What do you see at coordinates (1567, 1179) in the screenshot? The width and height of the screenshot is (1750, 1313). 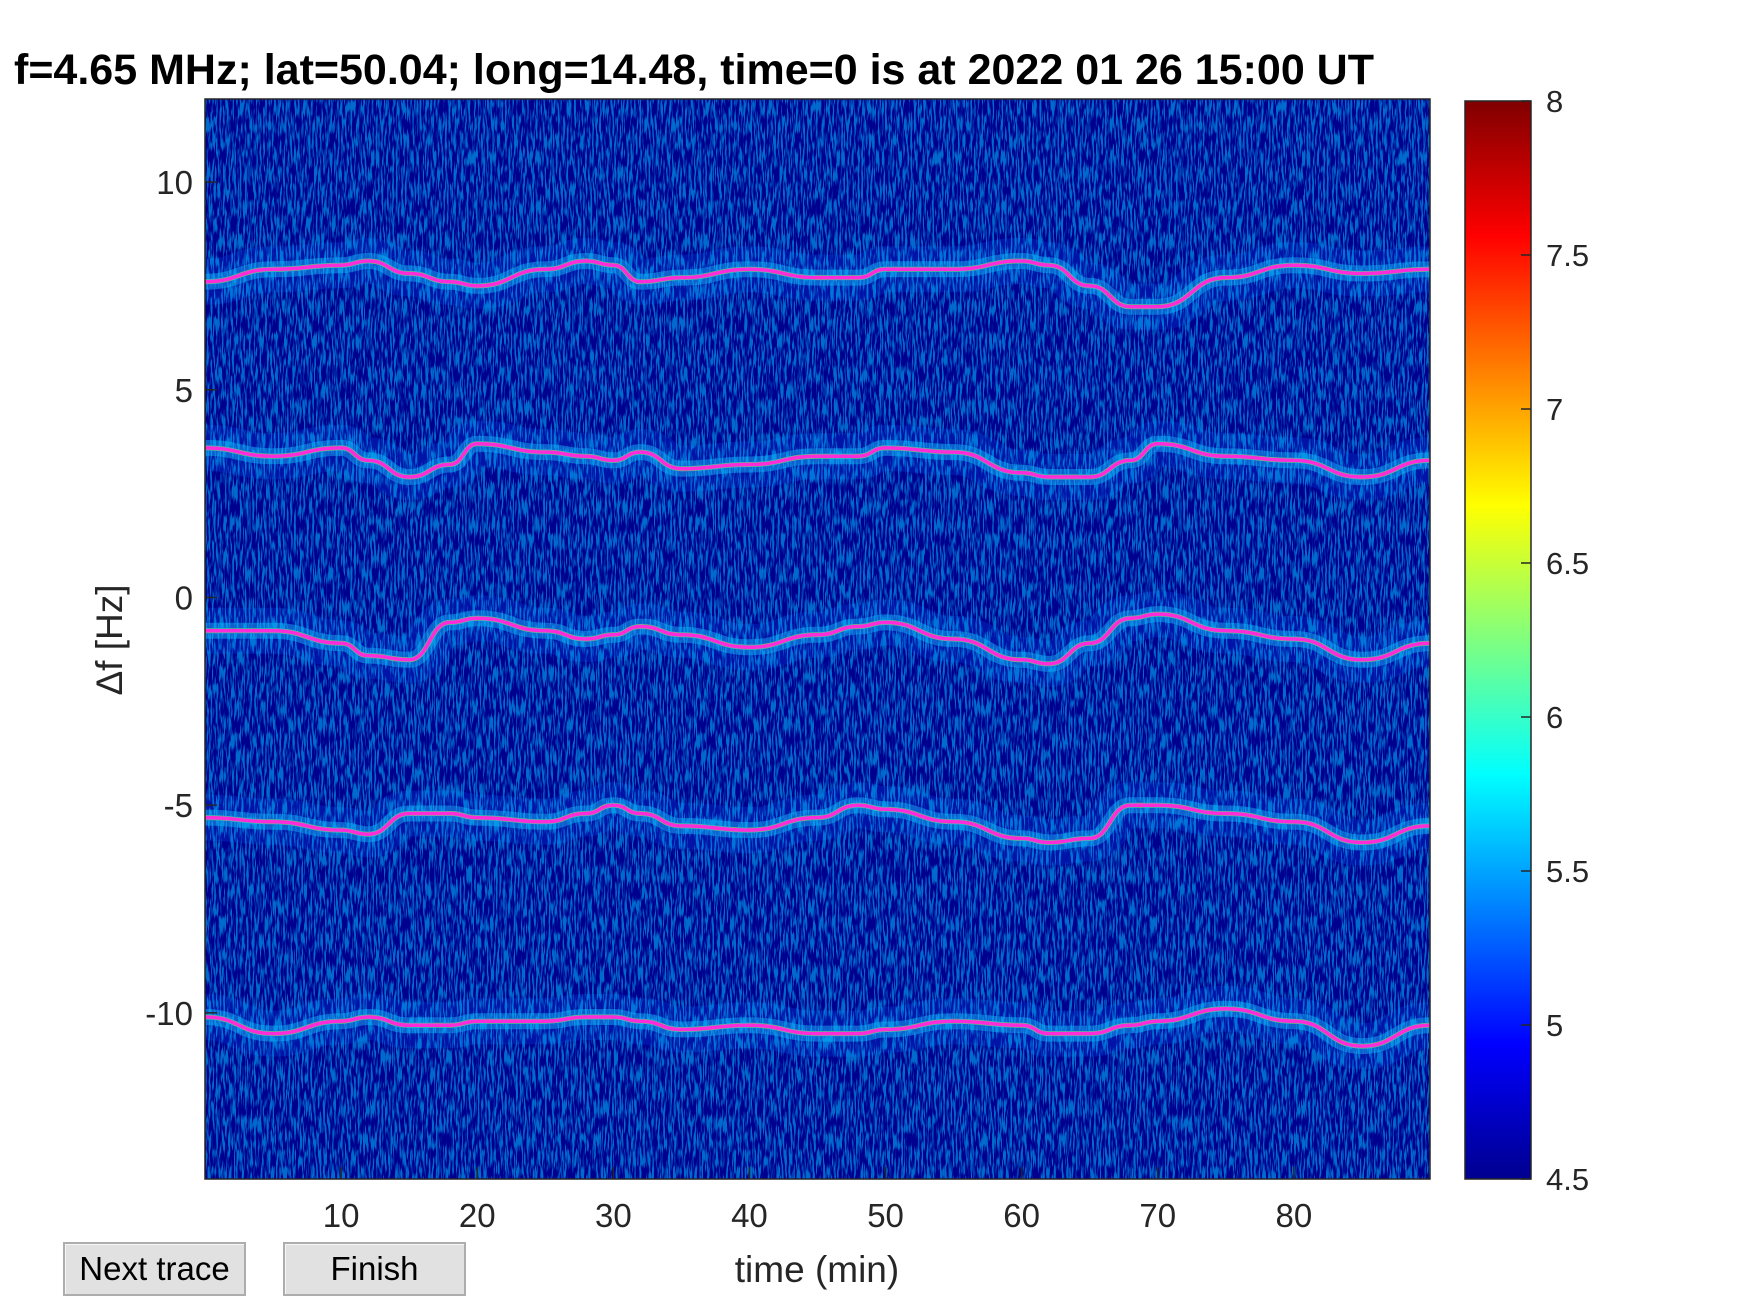 I see `colorbar-tick-label: 4.5` at bounding box center [1567, 1179].